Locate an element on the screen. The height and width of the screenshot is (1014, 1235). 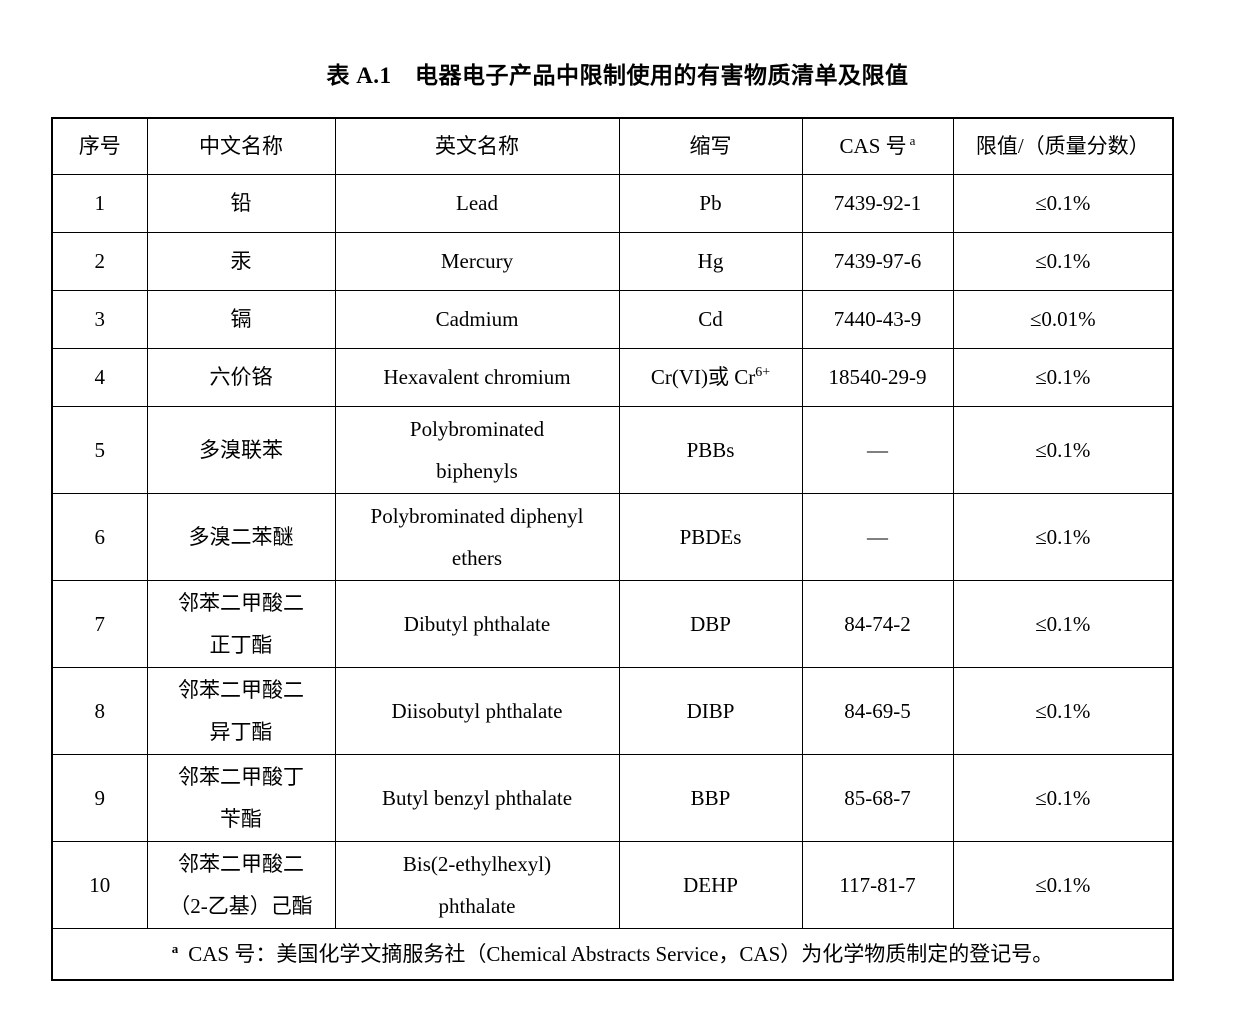
cell-cn-name: 邻苯二甲酸二 （2-乙基）己酯 is located at coordinates (241, 884).